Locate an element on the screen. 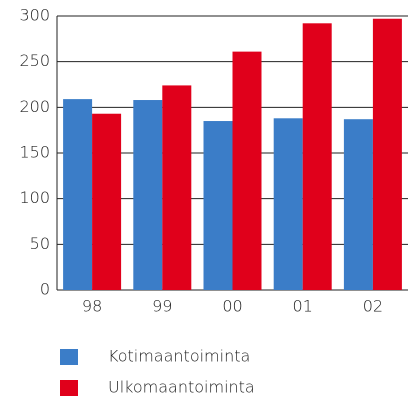  x-tick-label: 99 is located at coordinates (162, 306).